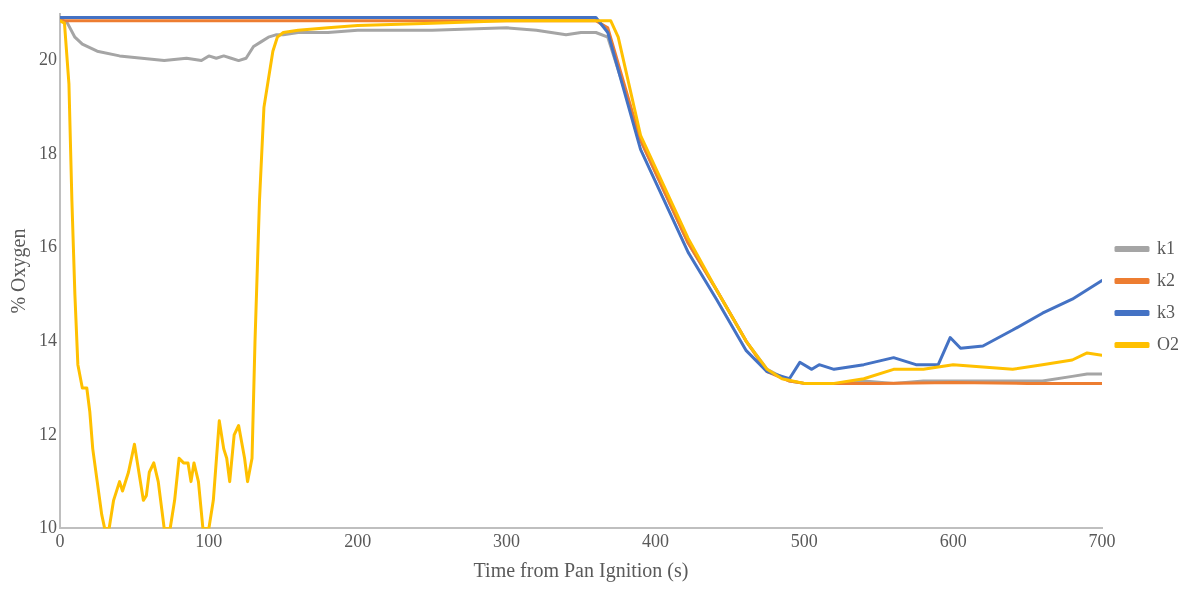 The width and height of the screenshot is (1199, 592). Describe the element at coordinates (1168, 343) in the screenshot. I see `legend-label: O2` at that location.